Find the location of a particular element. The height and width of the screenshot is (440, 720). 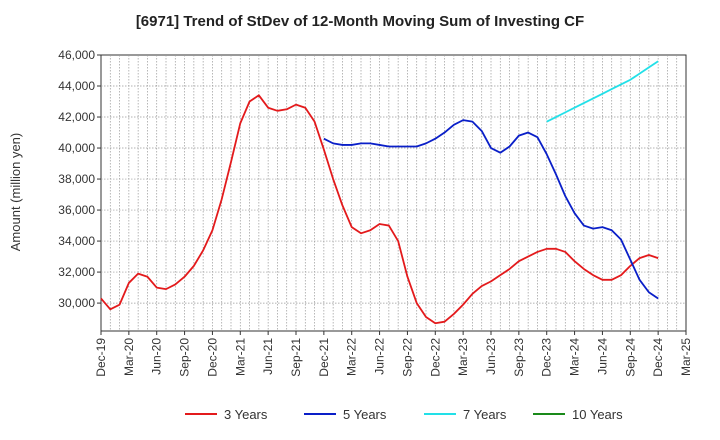

y-tick-label: 40,000 is located at coordinates (76, 148).